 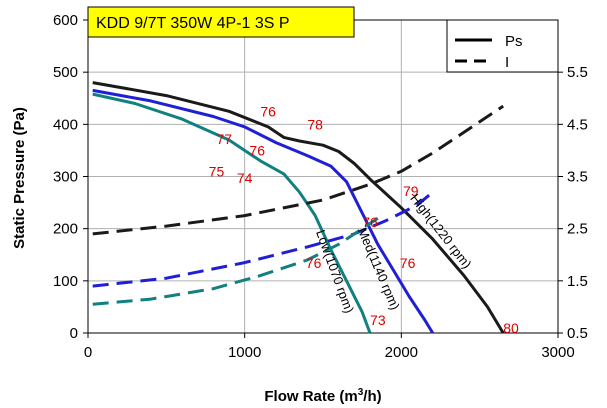 I want to click on x-tick-label: 3000, so click(x=557, y=352).